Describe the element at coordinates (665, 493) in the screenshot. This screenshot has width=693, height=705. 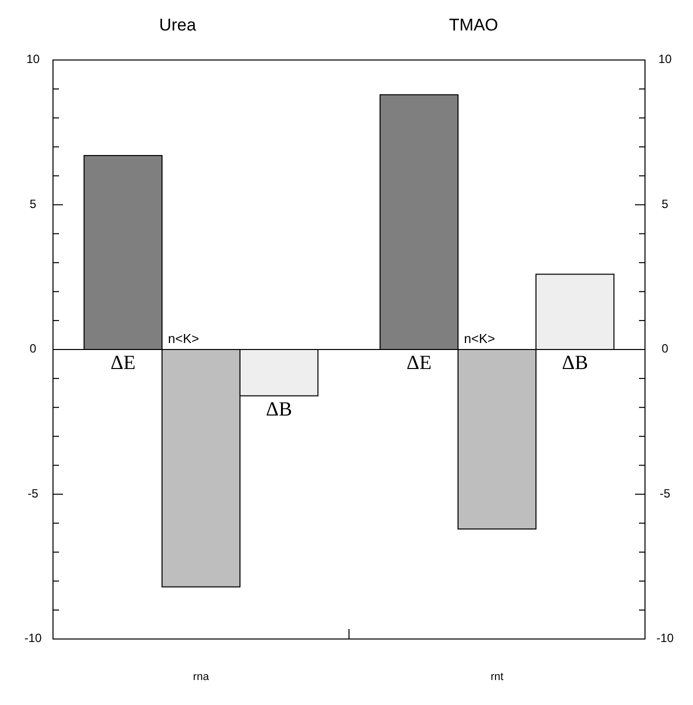
I see `y2-tick-label: -5` at that location.